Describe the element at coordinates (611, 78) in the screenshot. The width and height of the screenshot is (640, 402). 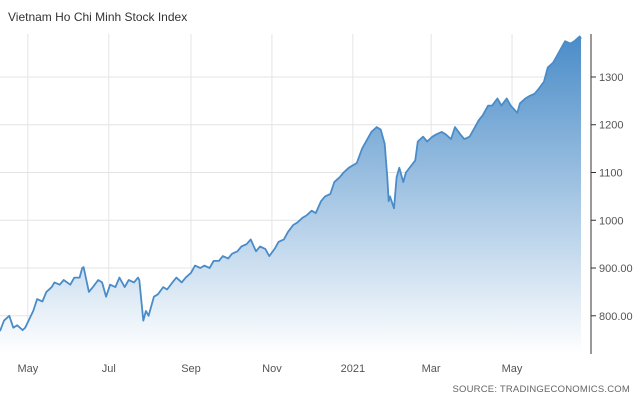
I see `y-tick-label: 1300` at that location.